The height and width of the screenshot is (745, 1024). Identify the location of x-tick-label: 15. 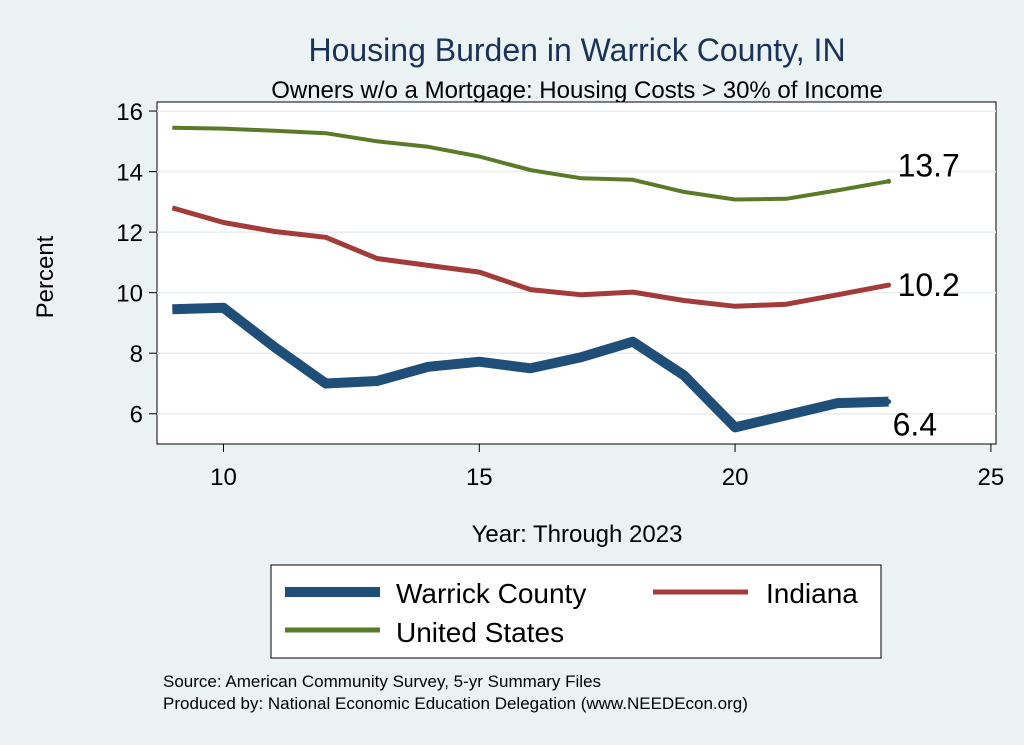
(479, 477).